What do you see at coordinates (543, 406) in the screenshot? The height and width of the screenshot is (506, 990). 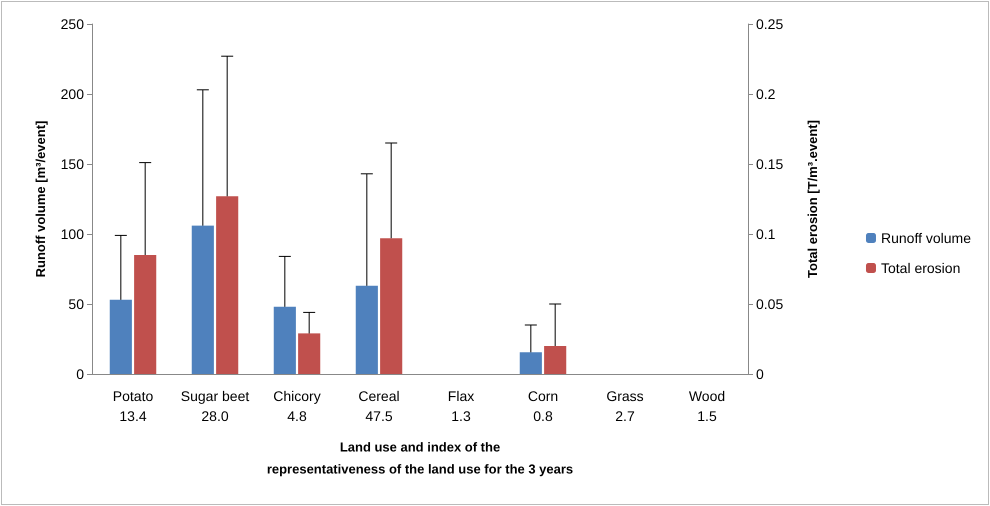 I see `x-tick-label: Corn 0.8` at bounding box center [543, 406].